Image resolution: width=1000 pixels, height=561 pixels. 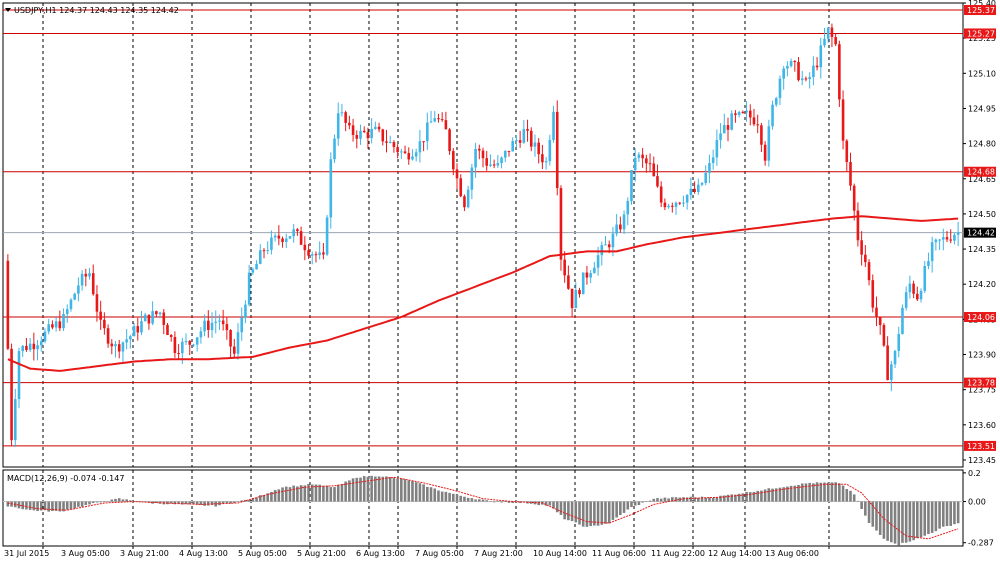 I want to click on macd-y-axis-label: -0.287, so click(x=981, y=543).